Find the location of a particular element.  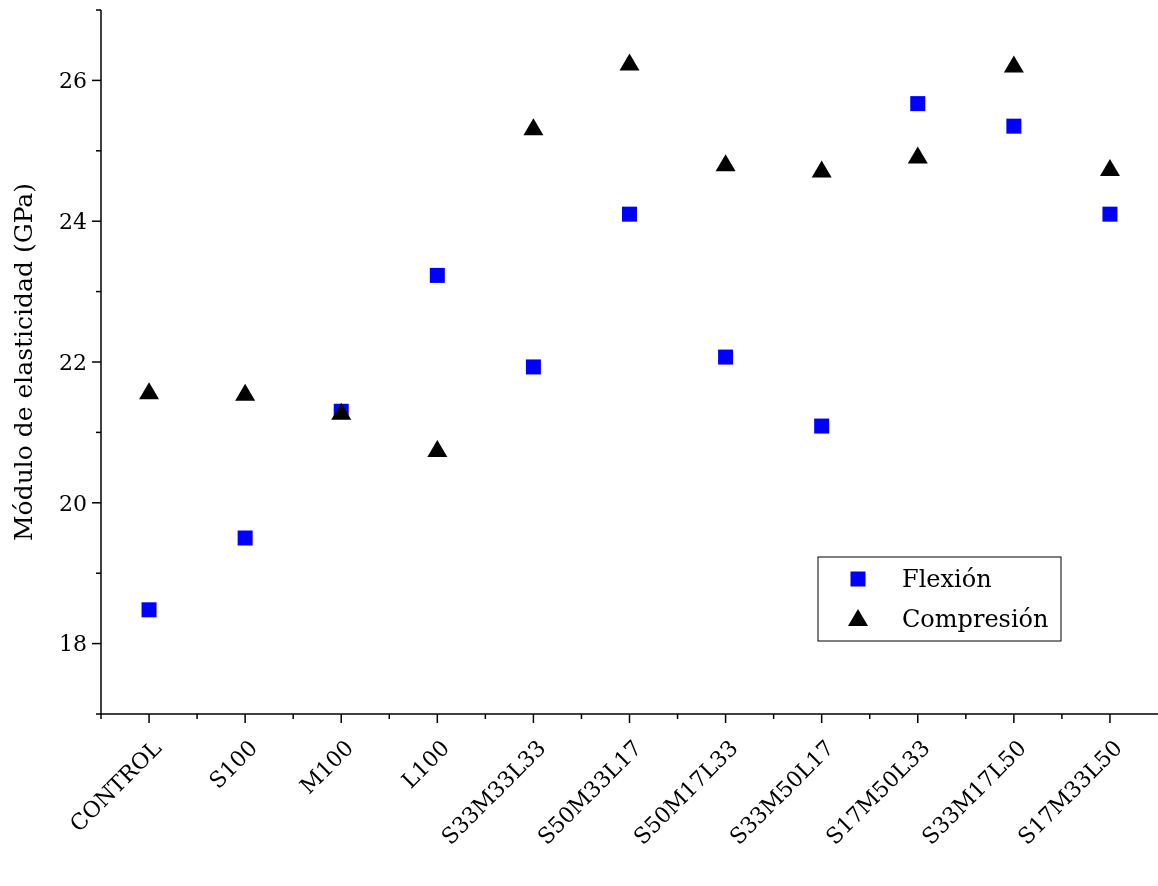

legend-label: Compresión is located at coordinates (975, 619).